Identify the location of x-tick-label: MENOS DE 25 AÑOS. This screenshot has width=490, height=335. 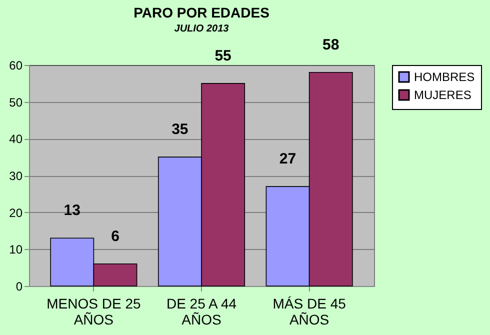
(93, 312).